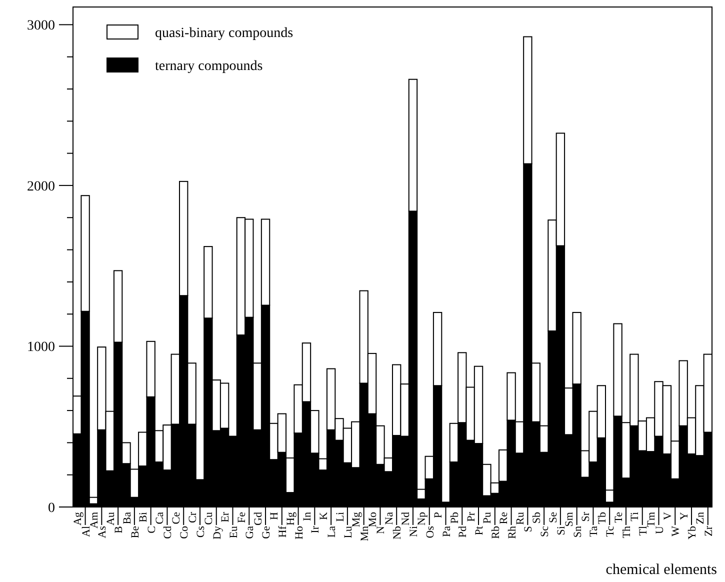 The width and height of the screenshot is (725, 582). Describe the element at coordinates (708, 531) in the screenshot. I see `x-tick-label: Zr` at that location.